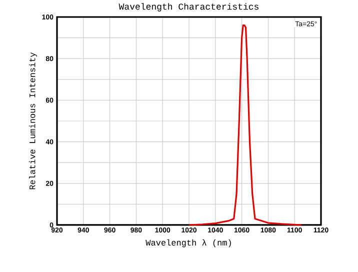 This screenshot has height=272, width=358. Describe the element at coordinates (188, 7) in the screenshot. I see `chart-title: Wavelength Characteristics` at that location.